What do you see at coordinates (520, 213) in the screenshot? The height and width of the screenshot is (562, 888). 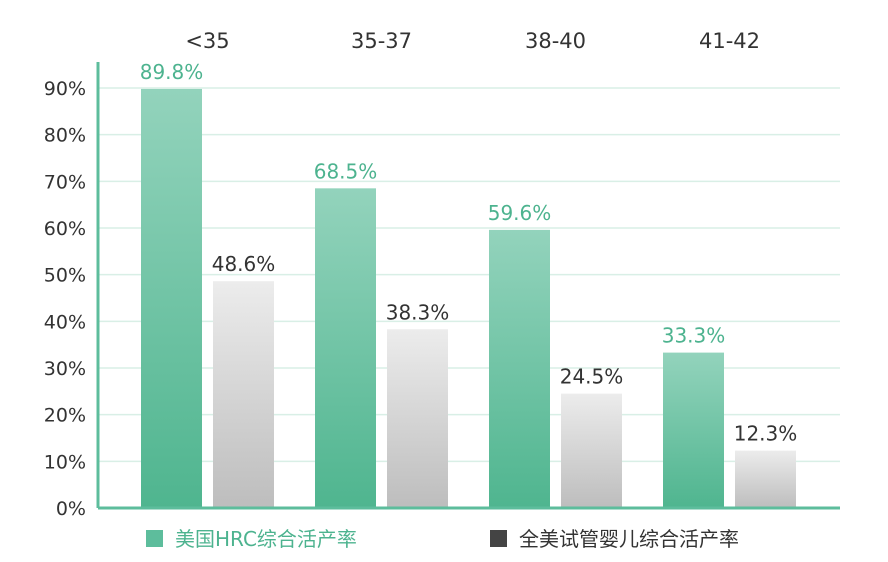 I see `value-label: 59.6%` at bounding box center [520, 213].